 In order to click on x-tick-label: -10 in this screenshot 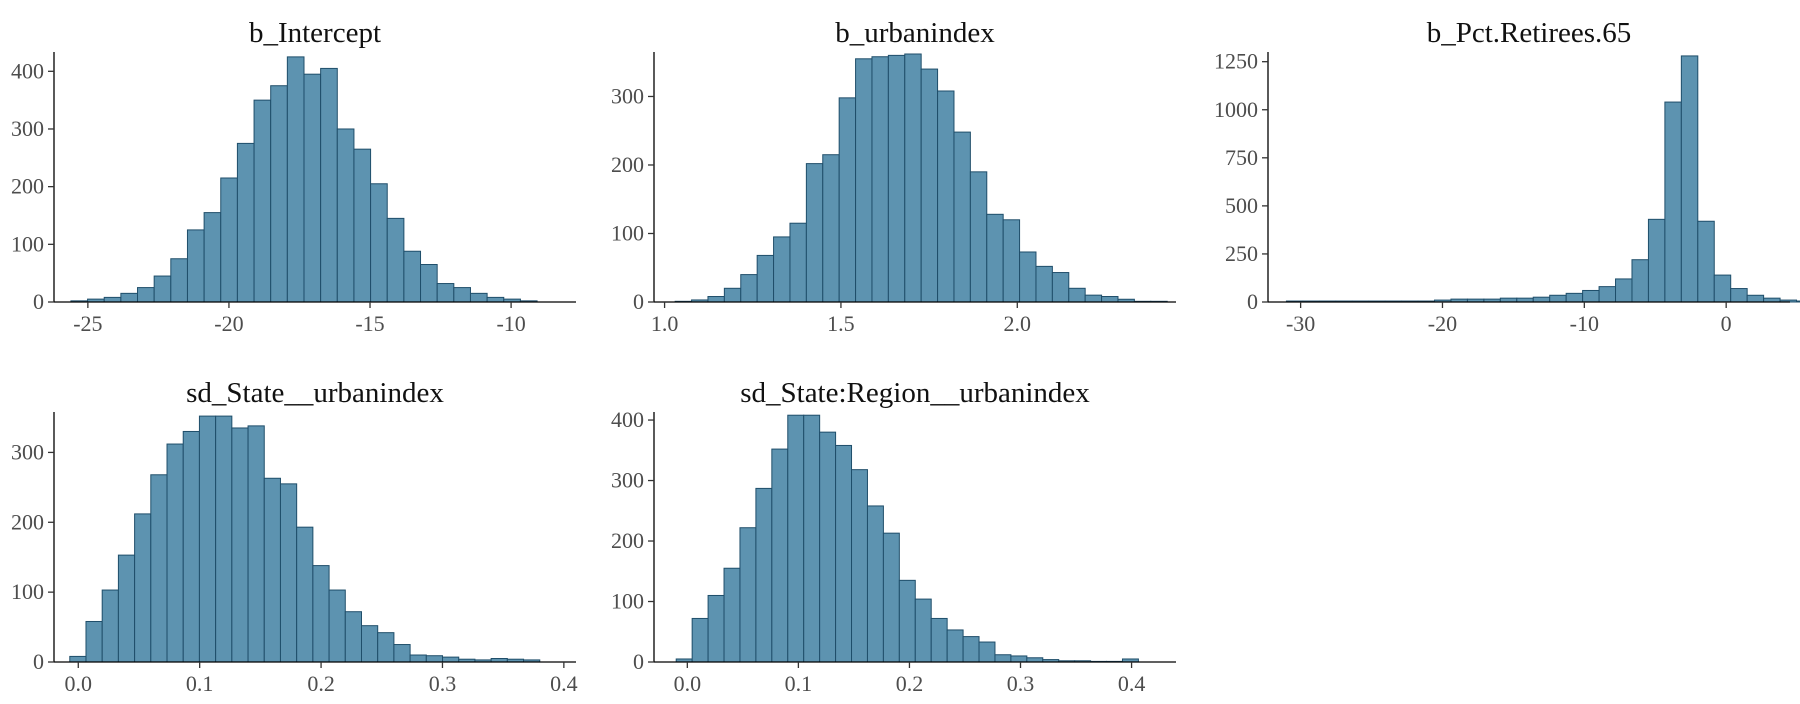, I will do `click(1584, 323)`.